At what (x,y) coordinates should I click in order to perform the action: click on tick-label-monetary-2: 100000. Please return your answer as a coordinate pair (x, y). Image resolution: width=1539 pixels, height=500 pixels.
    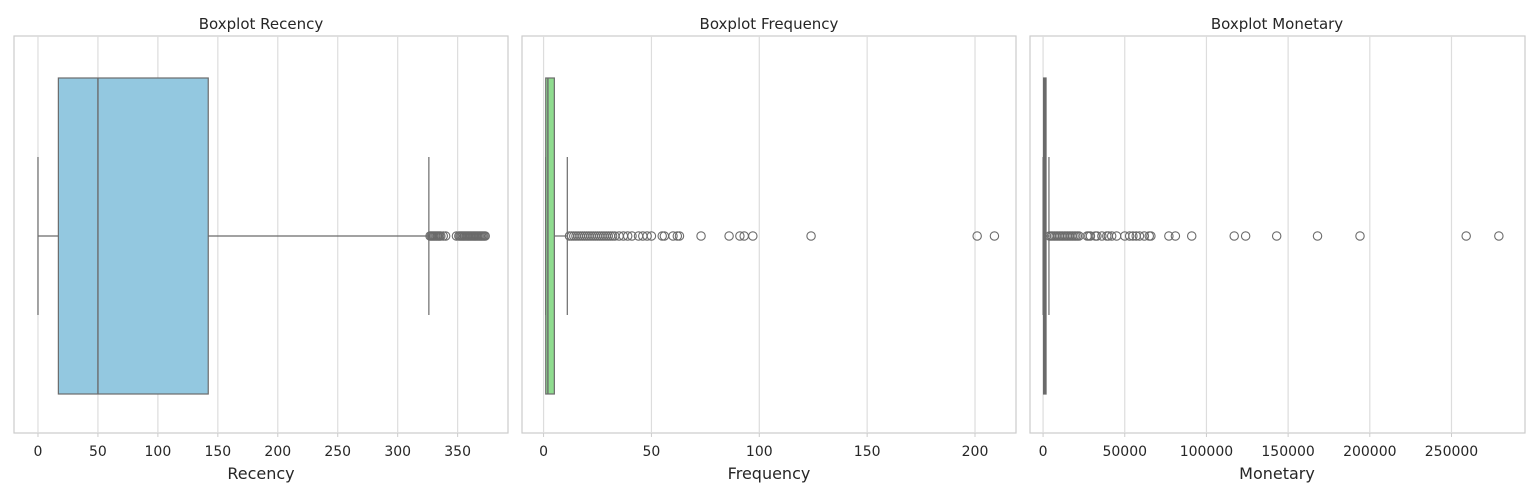
    Looking at the image, I should click on (1206, 452).